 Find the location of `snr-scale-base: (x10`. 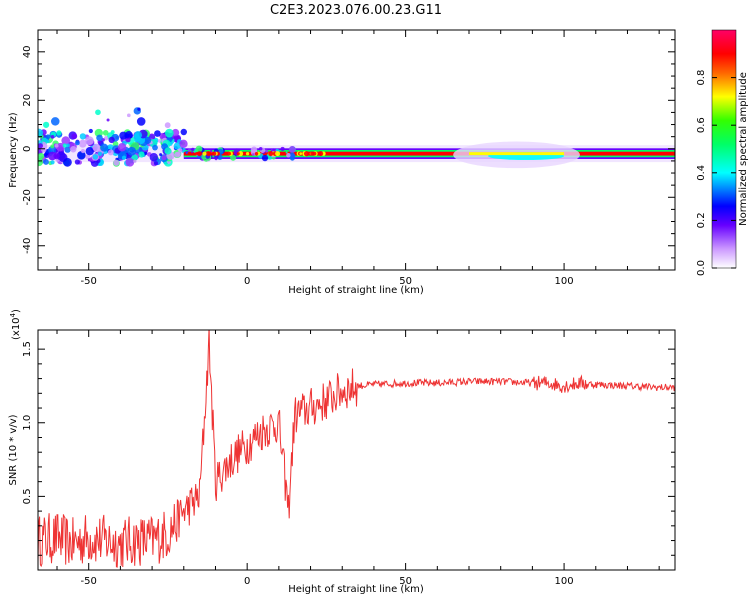

snr-scale-base: (x10 is located at coordinates (16, 328).